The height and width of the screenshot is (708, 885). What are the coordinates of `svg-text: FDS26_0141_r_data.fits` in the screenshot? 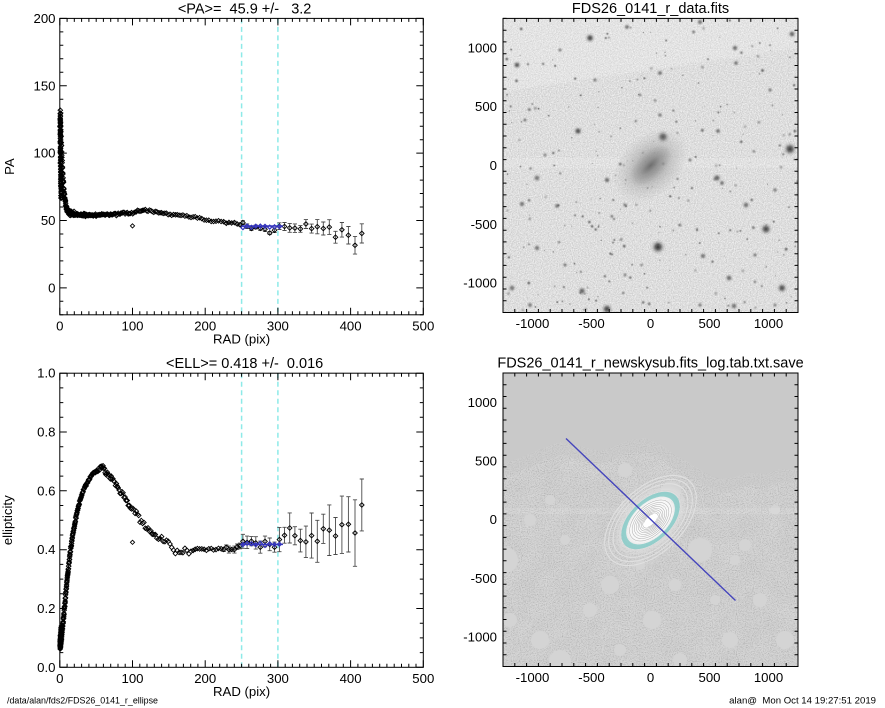 It's located at (650, 9).